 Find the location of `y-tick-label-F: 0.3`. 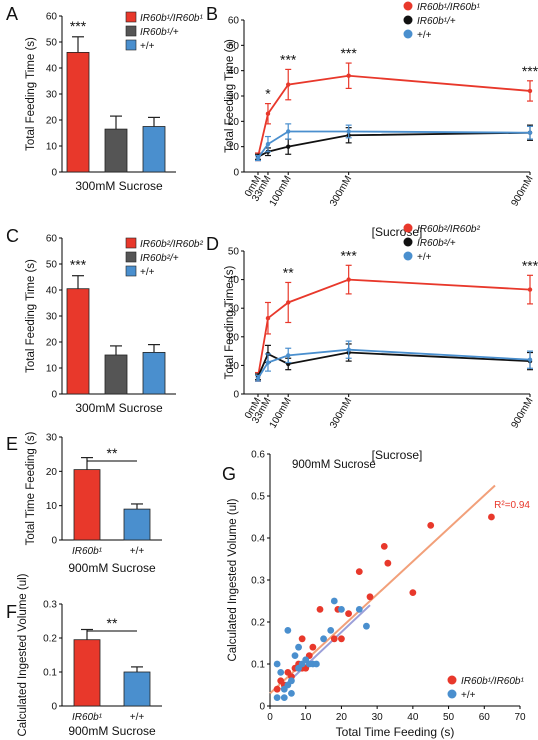

y-tick-label-F: 0.3 is located at coordinates (50, 605).